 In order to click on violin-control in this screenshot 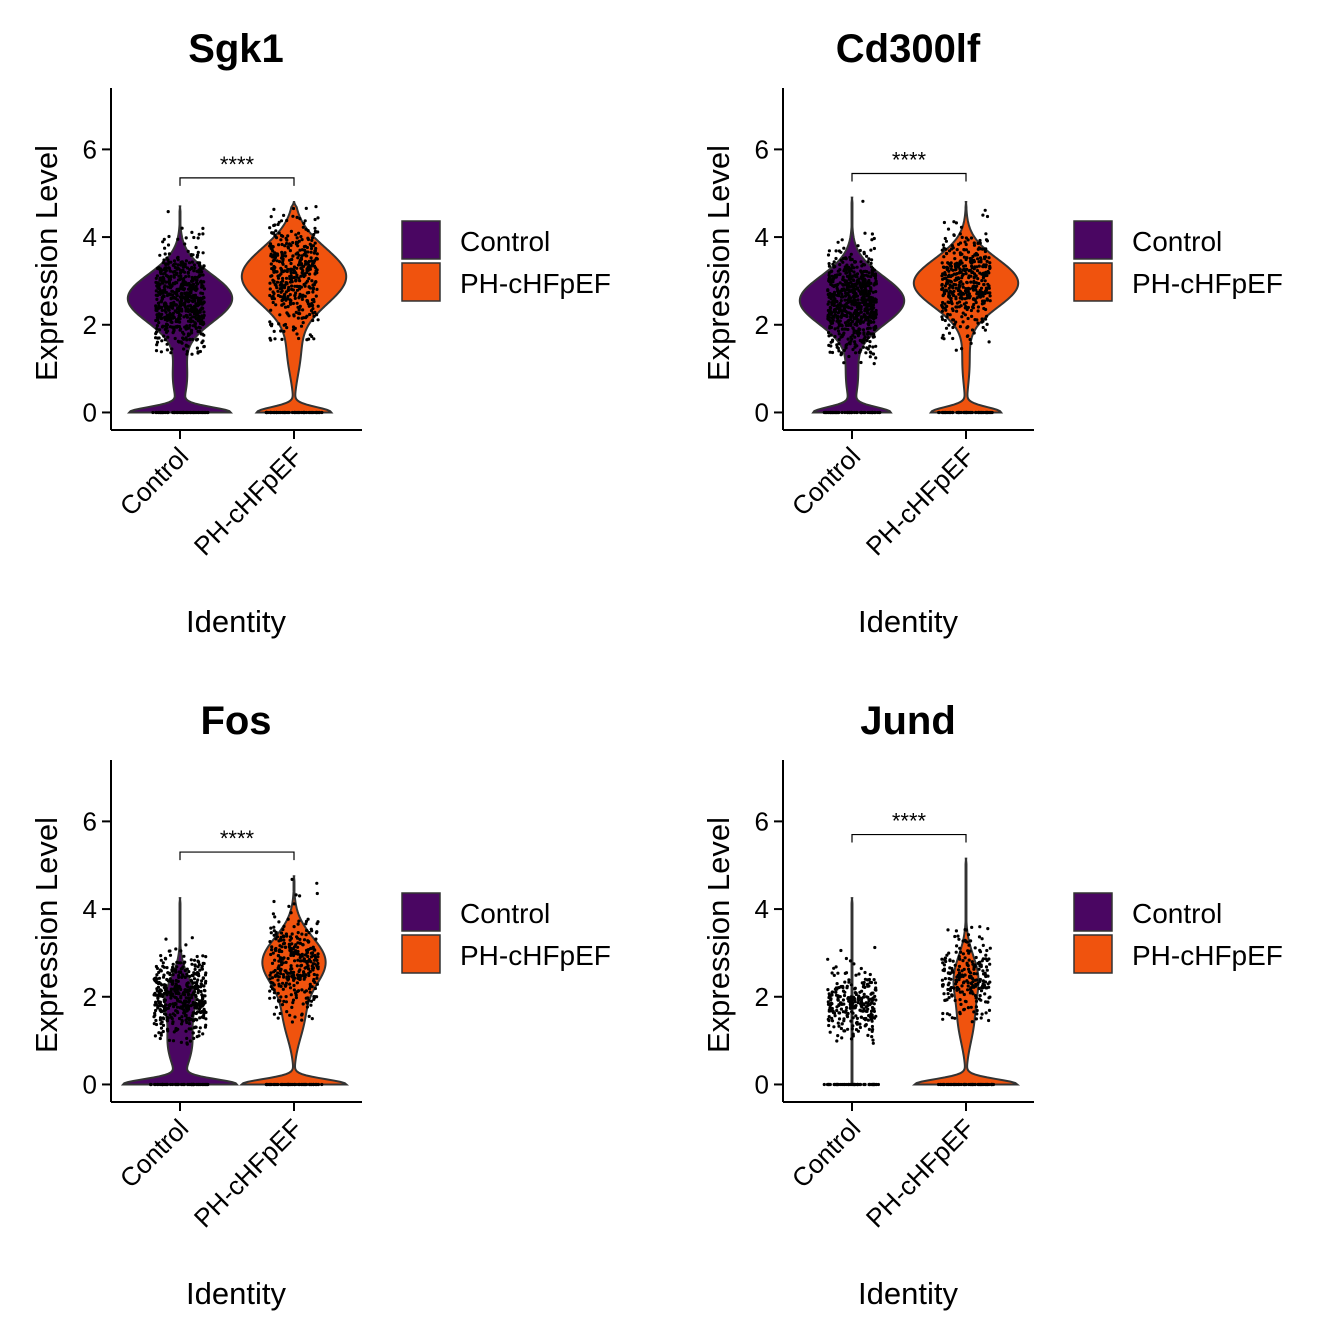, I will do `click(180, 991)`.